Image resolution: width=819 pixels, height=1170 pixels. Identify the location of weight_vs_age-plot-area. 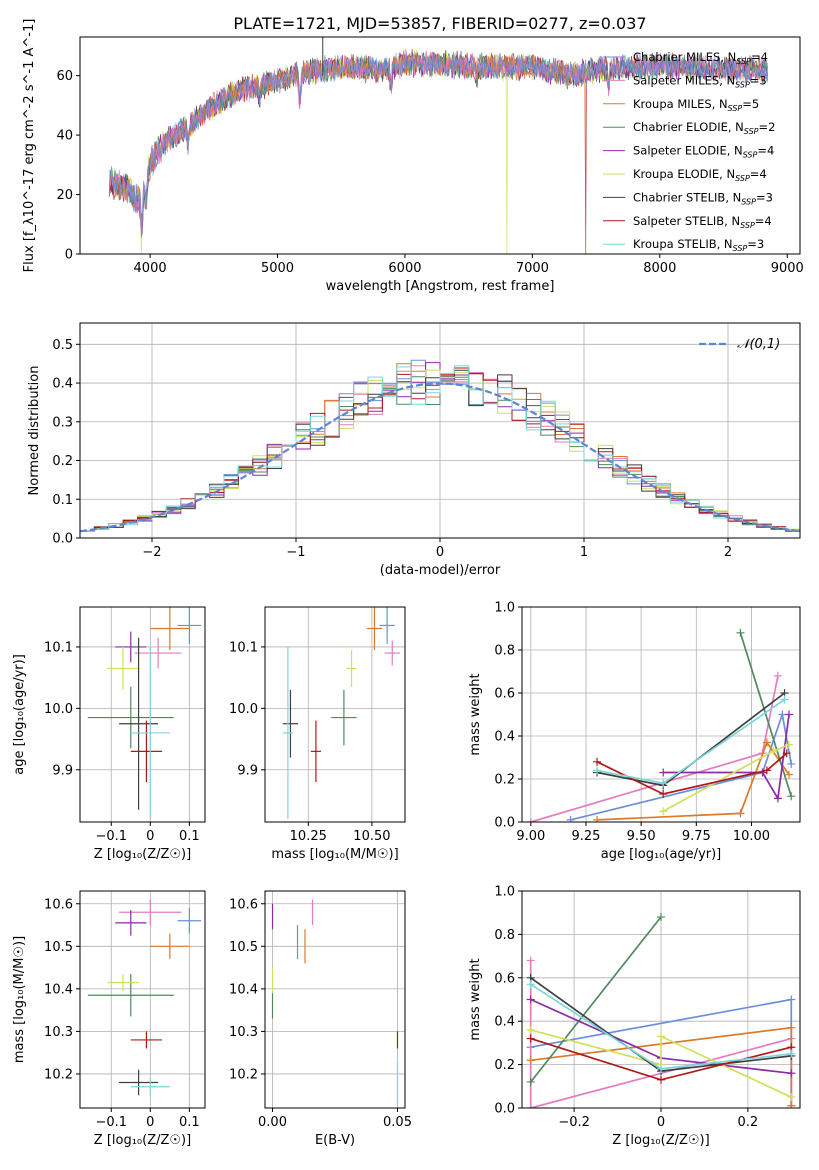
(661, 725).